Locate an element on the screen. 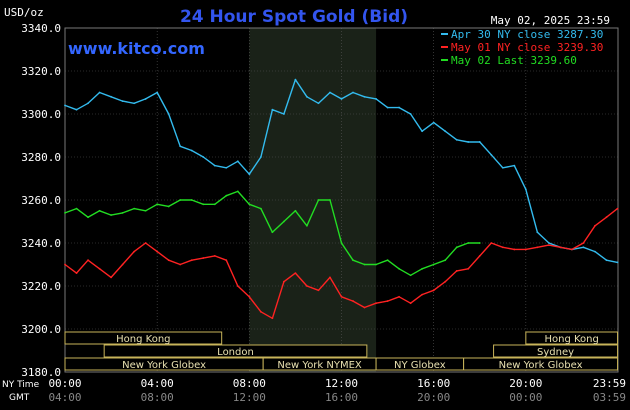 The image size is (630, 410). x-tick-ny: 08:00 is located at coordinates (249, 383).